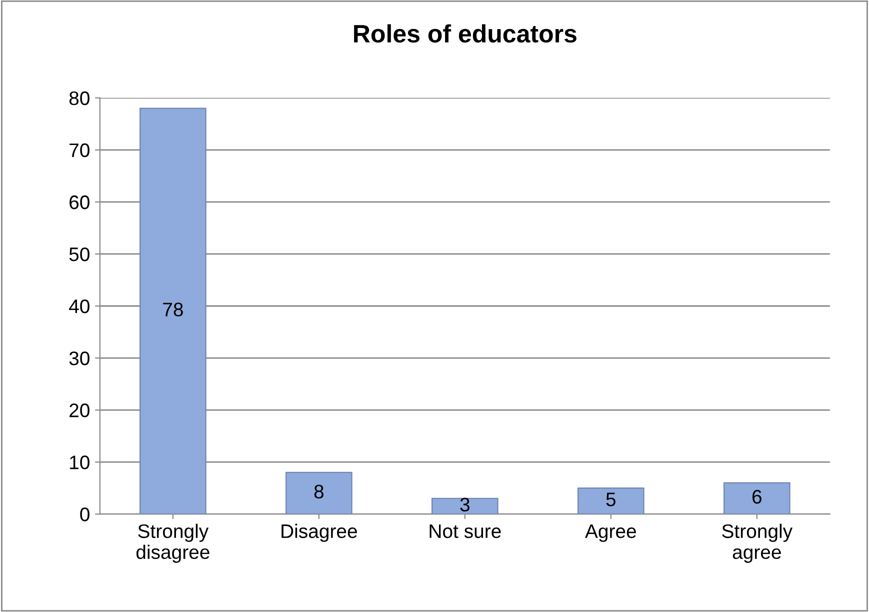 The height and width of the screenshot is (612, 869). I want to click on chart-title: Roles of educators, so click(465, 33).